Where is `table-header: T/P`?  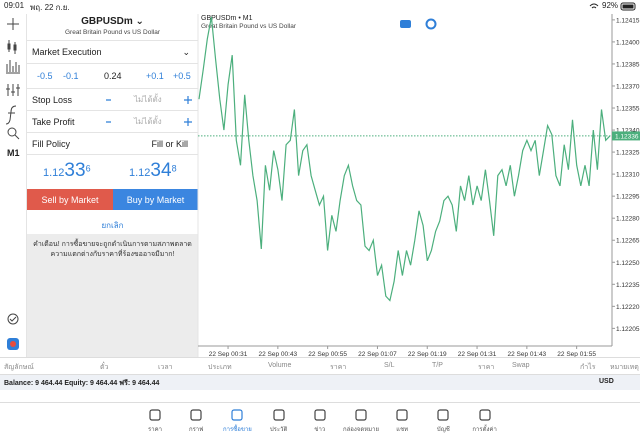 table-header: T/P is located at coordinates (437, 365).